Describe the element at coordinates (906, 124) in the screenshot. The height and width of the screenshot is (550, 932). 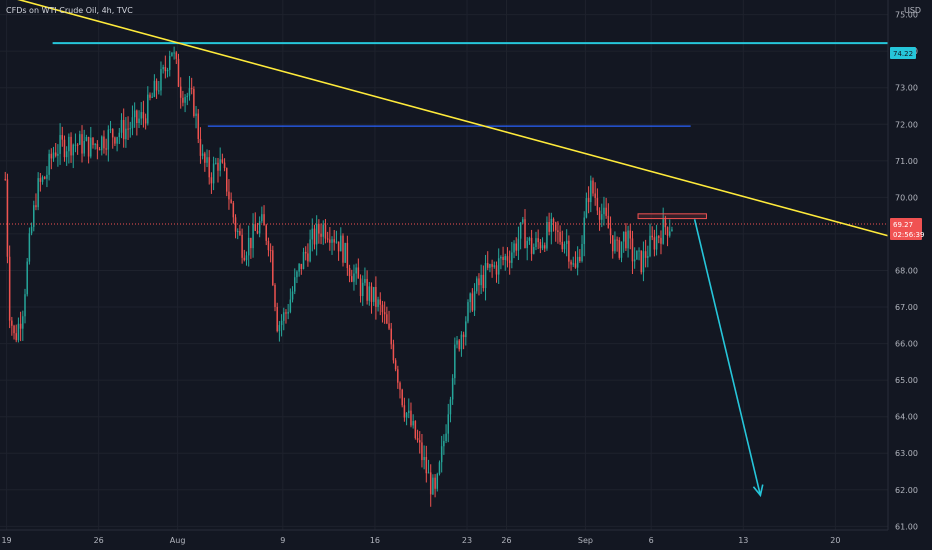
I see `price-tick-label: 72.00` at that location.